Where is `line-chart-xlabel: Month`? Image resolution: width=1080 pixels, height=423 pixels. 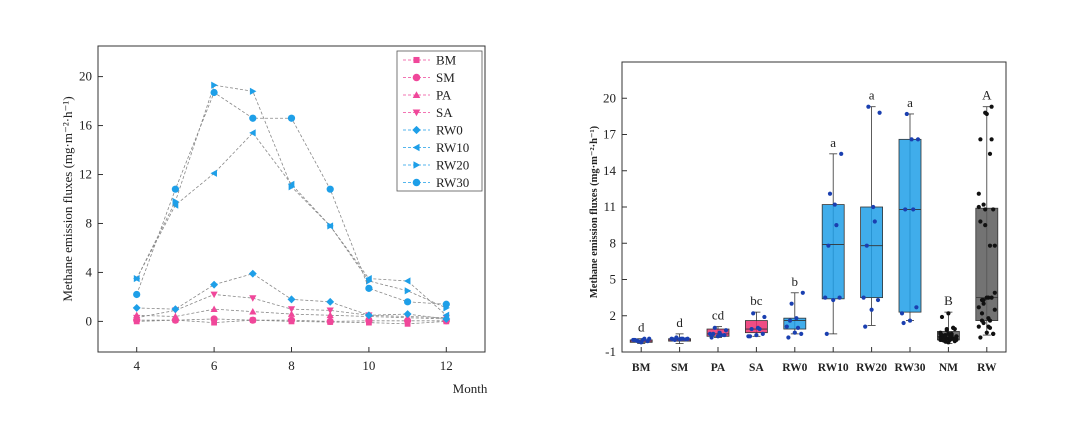 line-chart-xlabel: Month is located at coordinates (470, 388).